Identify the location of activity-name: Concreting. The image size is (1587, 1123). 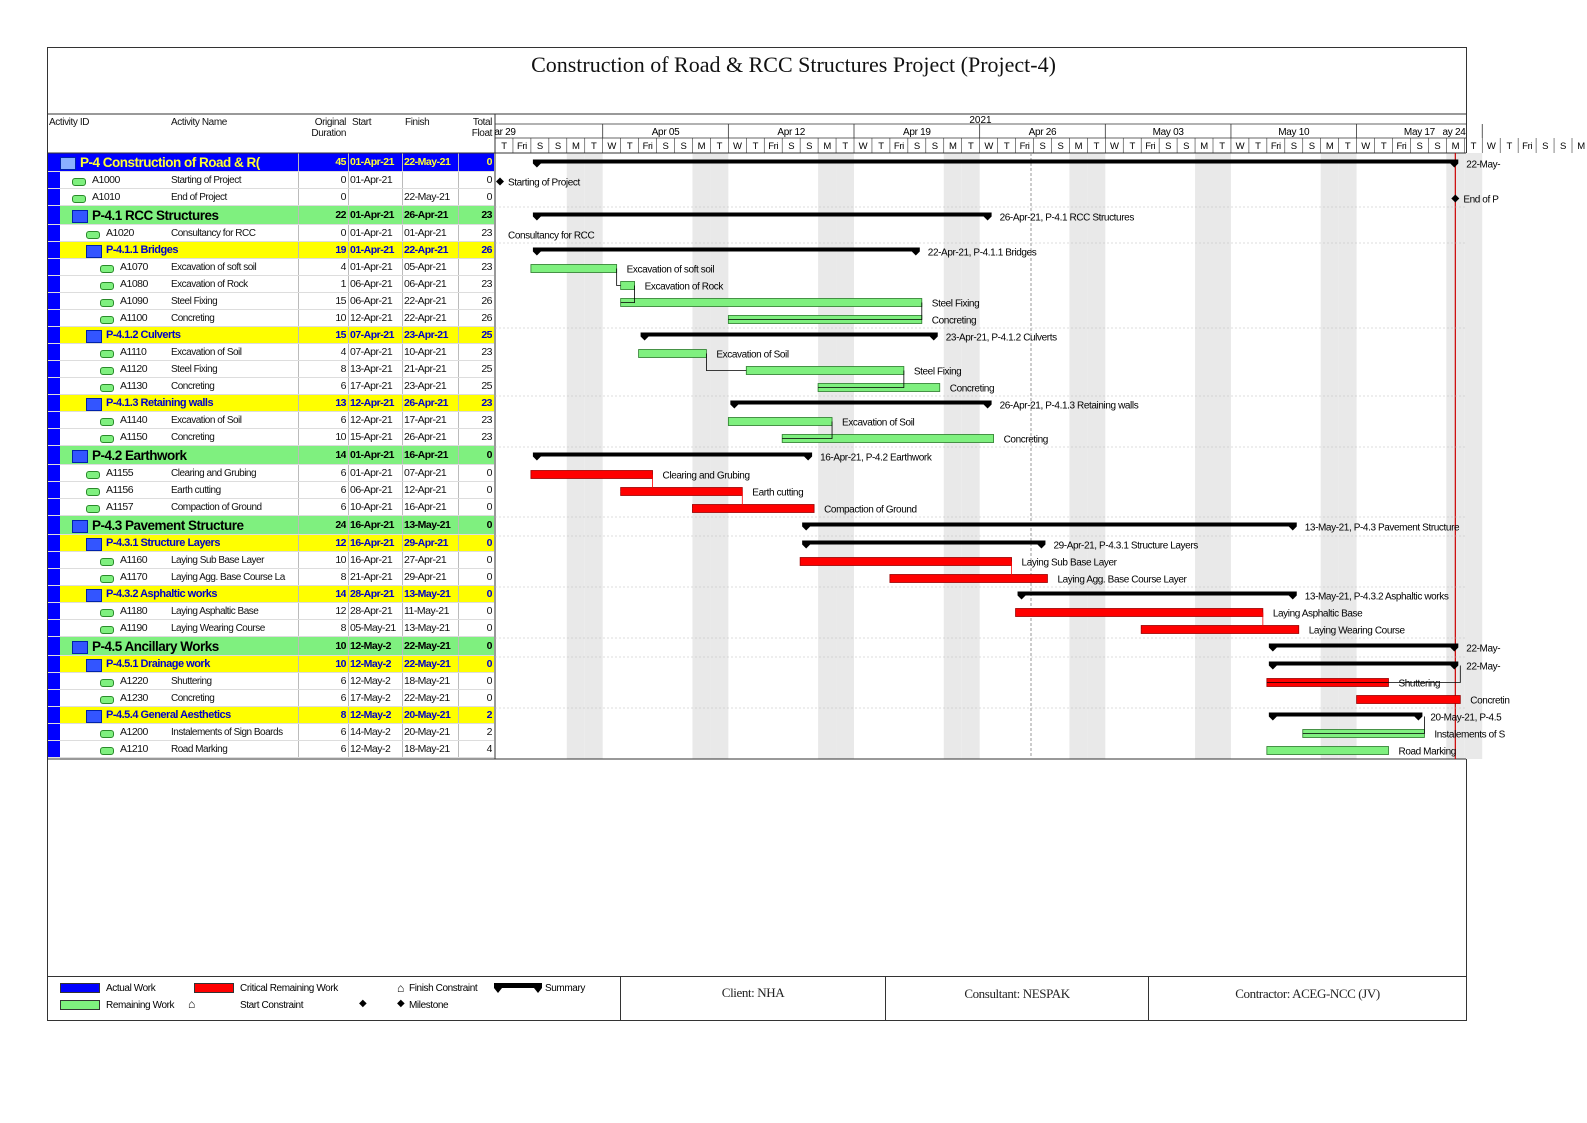
(193, 318).